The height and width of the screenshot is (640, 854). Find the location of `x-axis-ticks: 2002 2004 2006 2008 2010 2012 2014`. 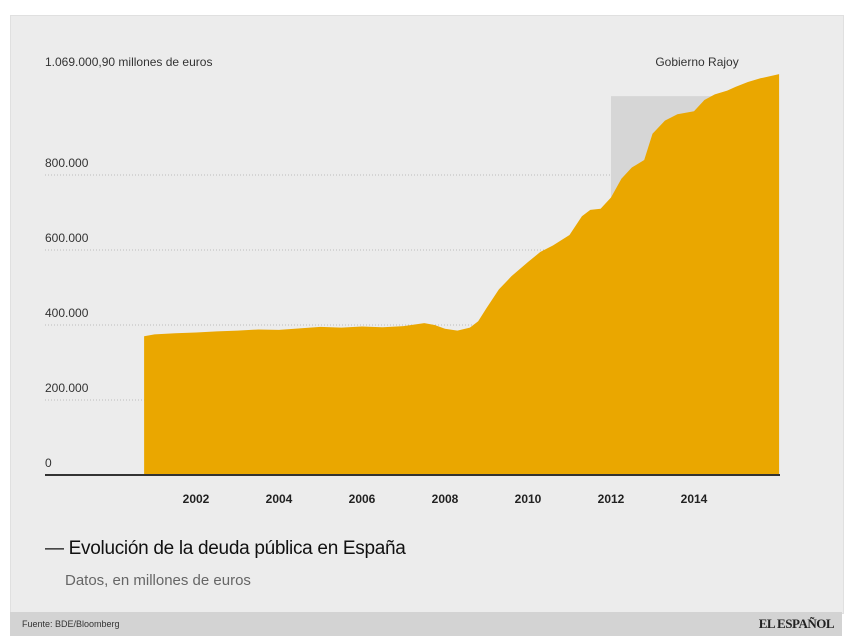

x-axis-ticks: 2002 2004 2006 2008 2010 2012 2014 is located at coordinates (445, 499).